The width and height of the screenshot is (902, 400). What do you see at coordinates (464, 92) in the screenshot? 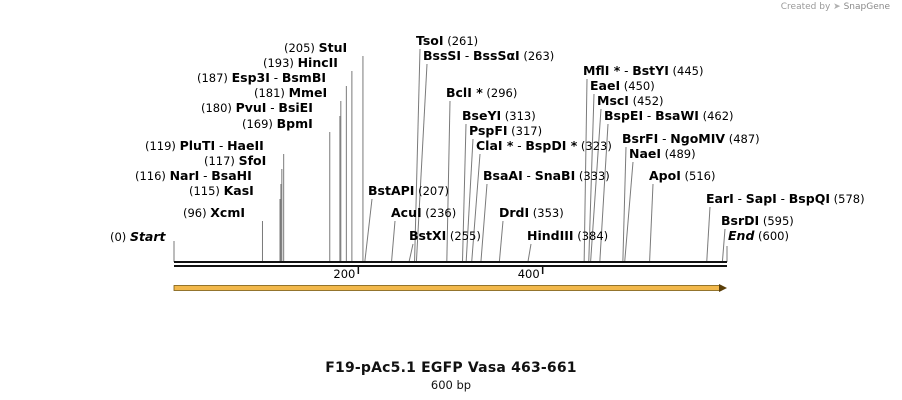
I see `enzyme-name: BclI *` at bounding box center [464, 92].